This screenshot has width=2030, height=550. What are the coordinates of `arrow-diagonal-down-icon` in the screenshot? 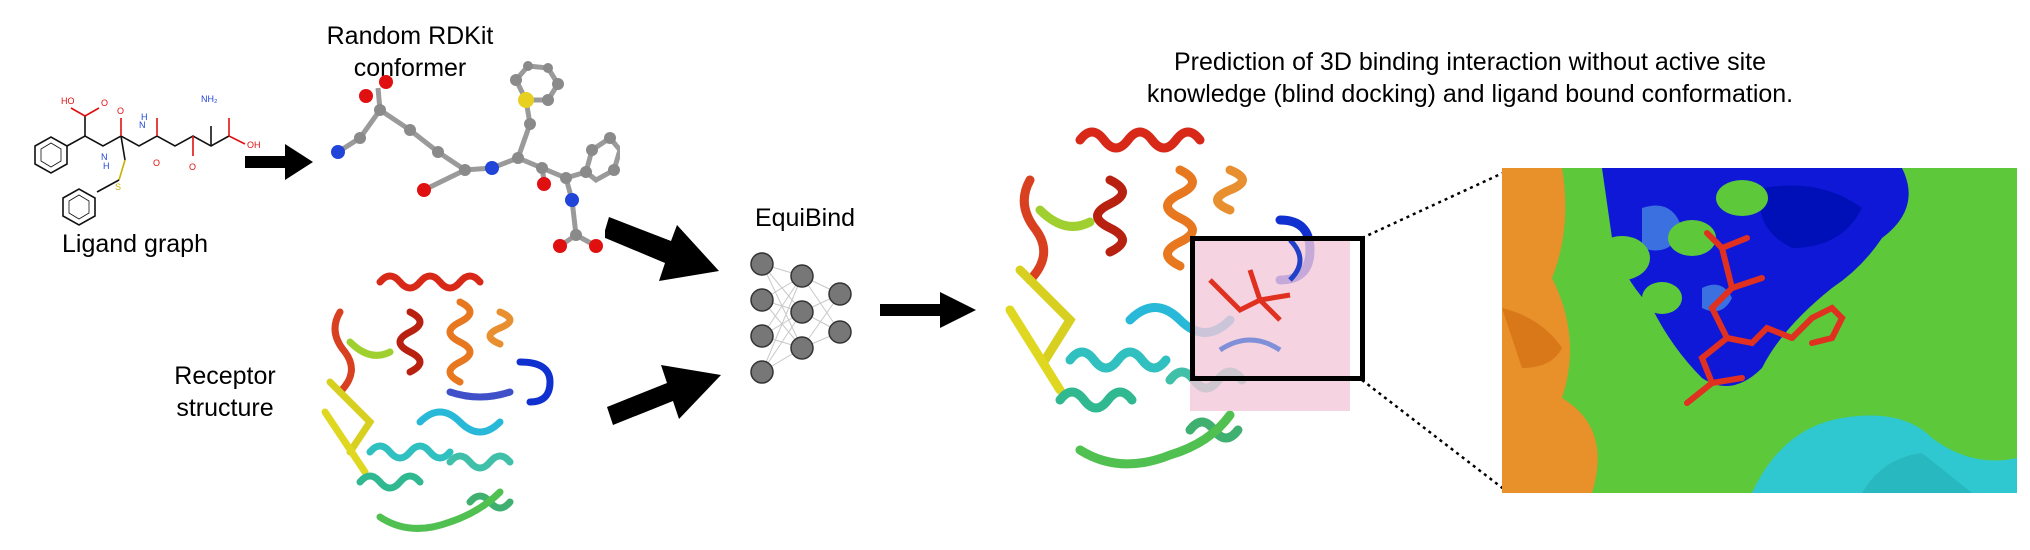 It's located at (662, 249).